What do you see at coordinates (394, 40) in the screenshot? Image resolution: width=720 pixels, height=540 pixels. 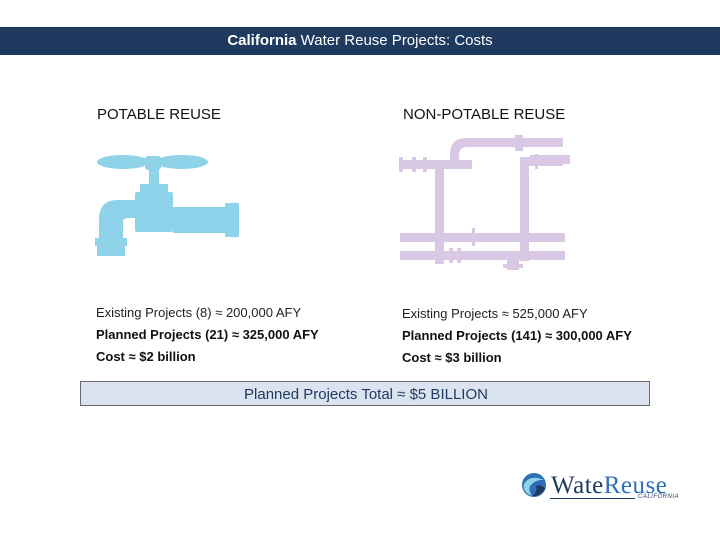 I see `title-rest: Water Reuse Projects: Costs` at bounding box center [394, 40].